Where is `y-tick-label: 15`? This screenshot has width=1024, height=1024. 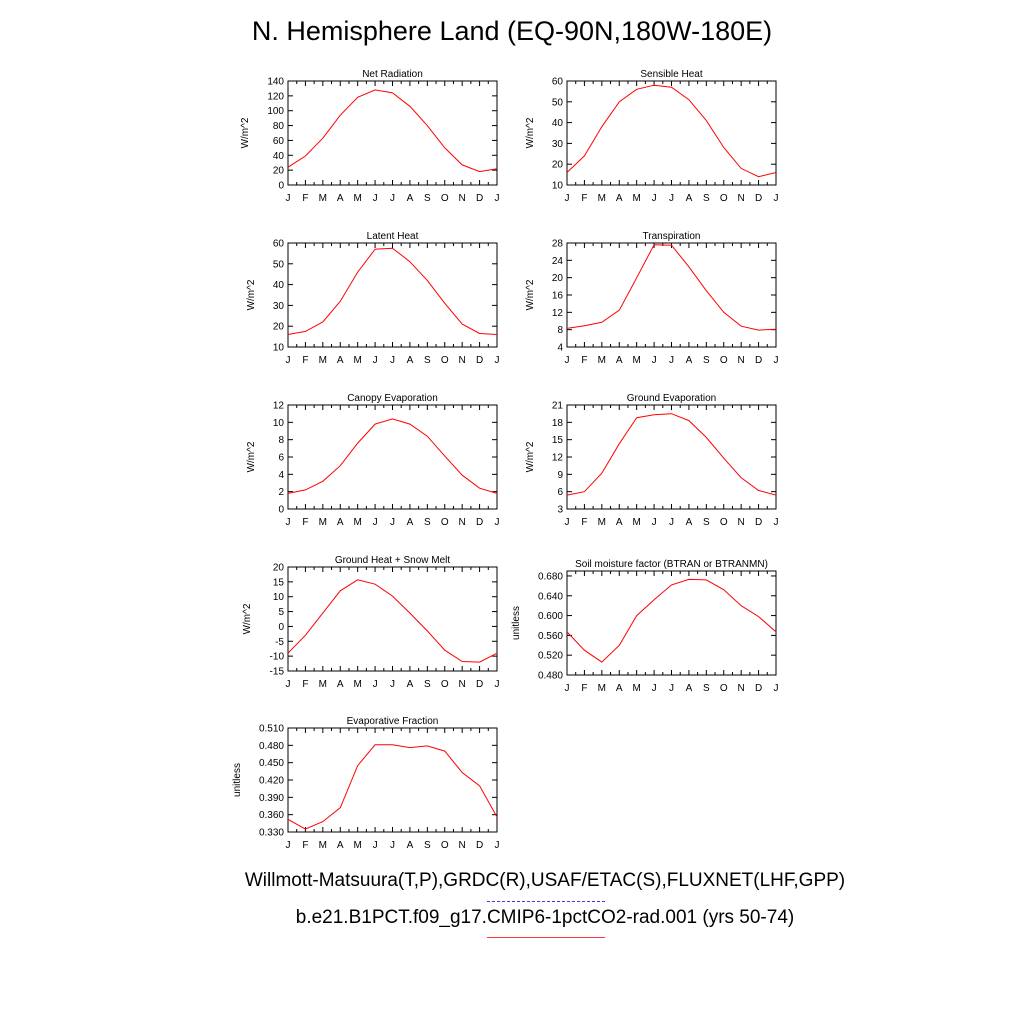
y-tick-label: 15 is located at coordinates (279, 582).